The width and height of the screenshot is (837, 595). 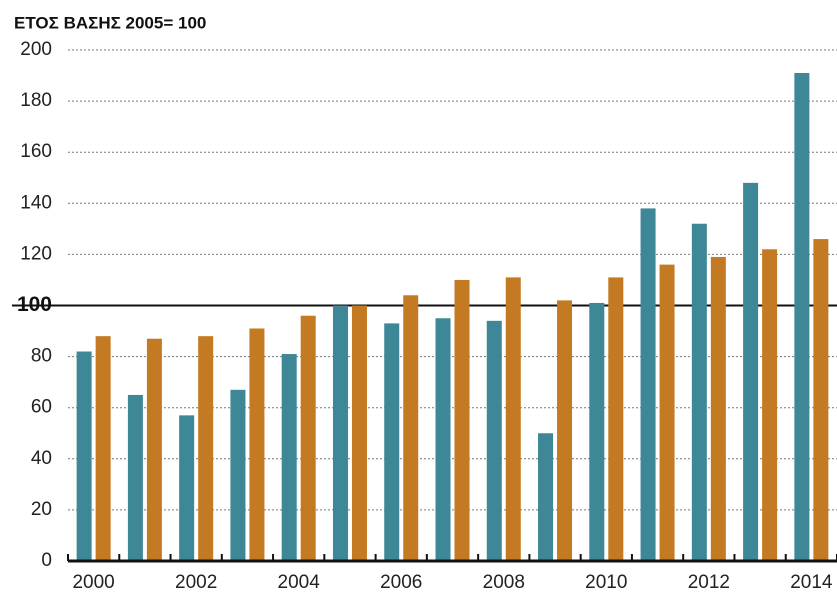 What do you see at coordinates (606, 582) in the screenshot?
I see `x-tick-label: 2010` at bounding box center [606, 582].